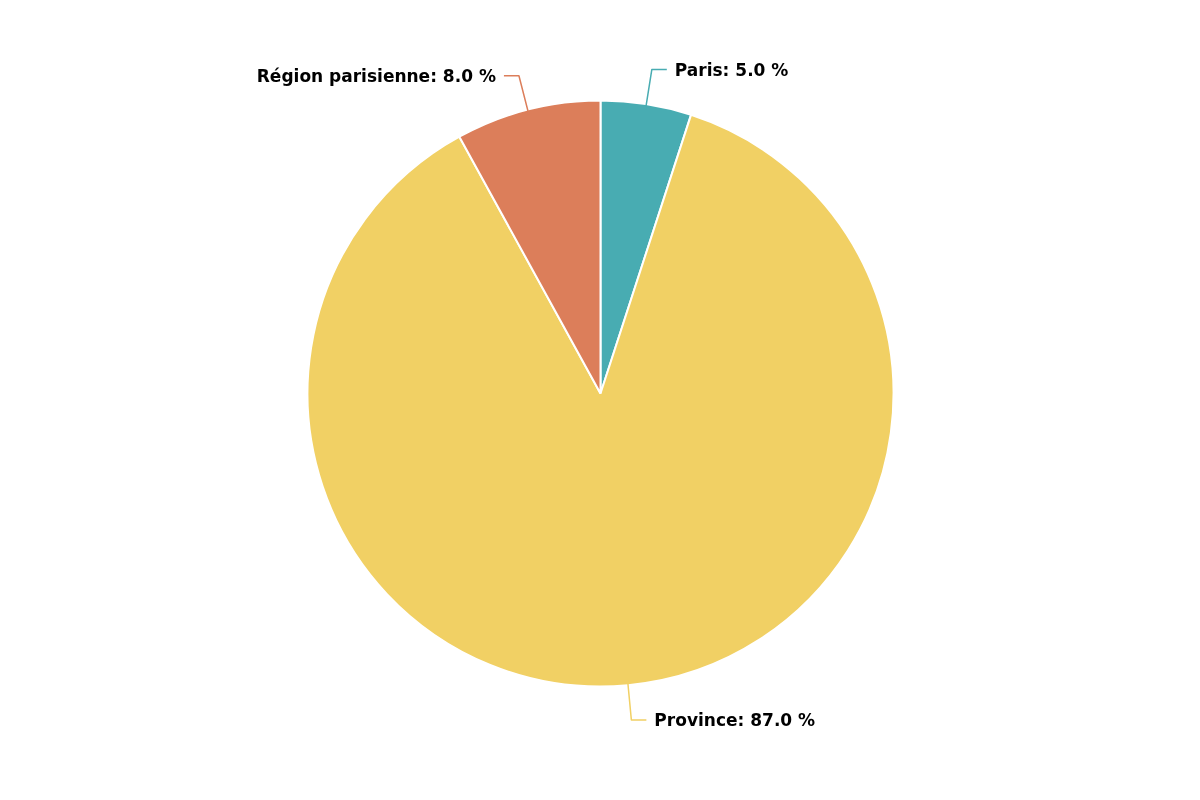 Image resolution: width=1200 pixels, height=800 pixels. Describe the element at coordinates (731, 69) in the screenshot. I see `slice-label: Paris: 5.0 %` at that location.